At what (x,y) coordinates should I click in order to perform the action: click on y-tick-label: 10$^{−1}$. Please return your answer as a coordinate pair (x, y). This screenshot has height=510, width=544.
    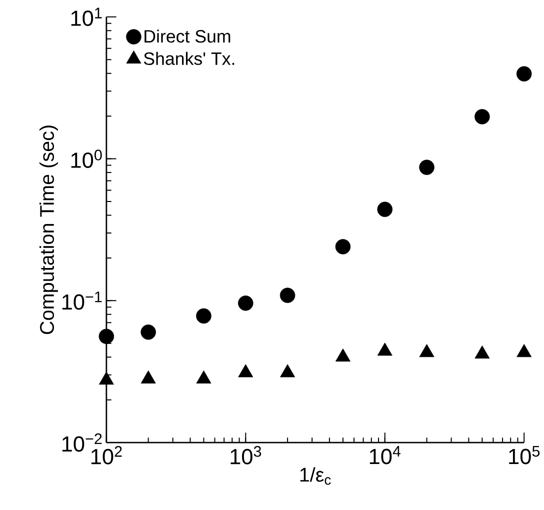
    Looking at the image, I should click on (82, 300).